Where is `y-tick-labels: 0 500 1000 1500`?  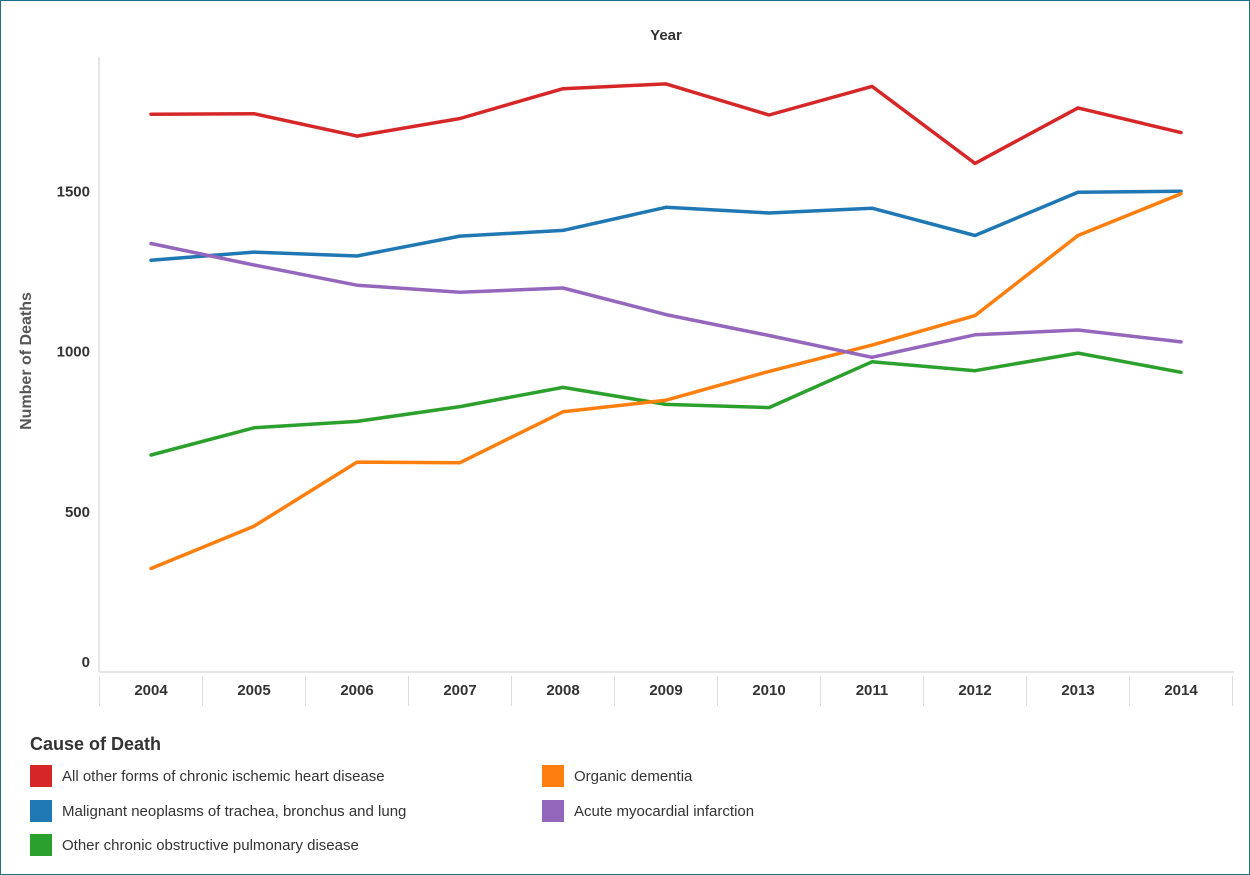
y-tick-labels: 0 500 1000 1500 is located at coordinates (73, 427).